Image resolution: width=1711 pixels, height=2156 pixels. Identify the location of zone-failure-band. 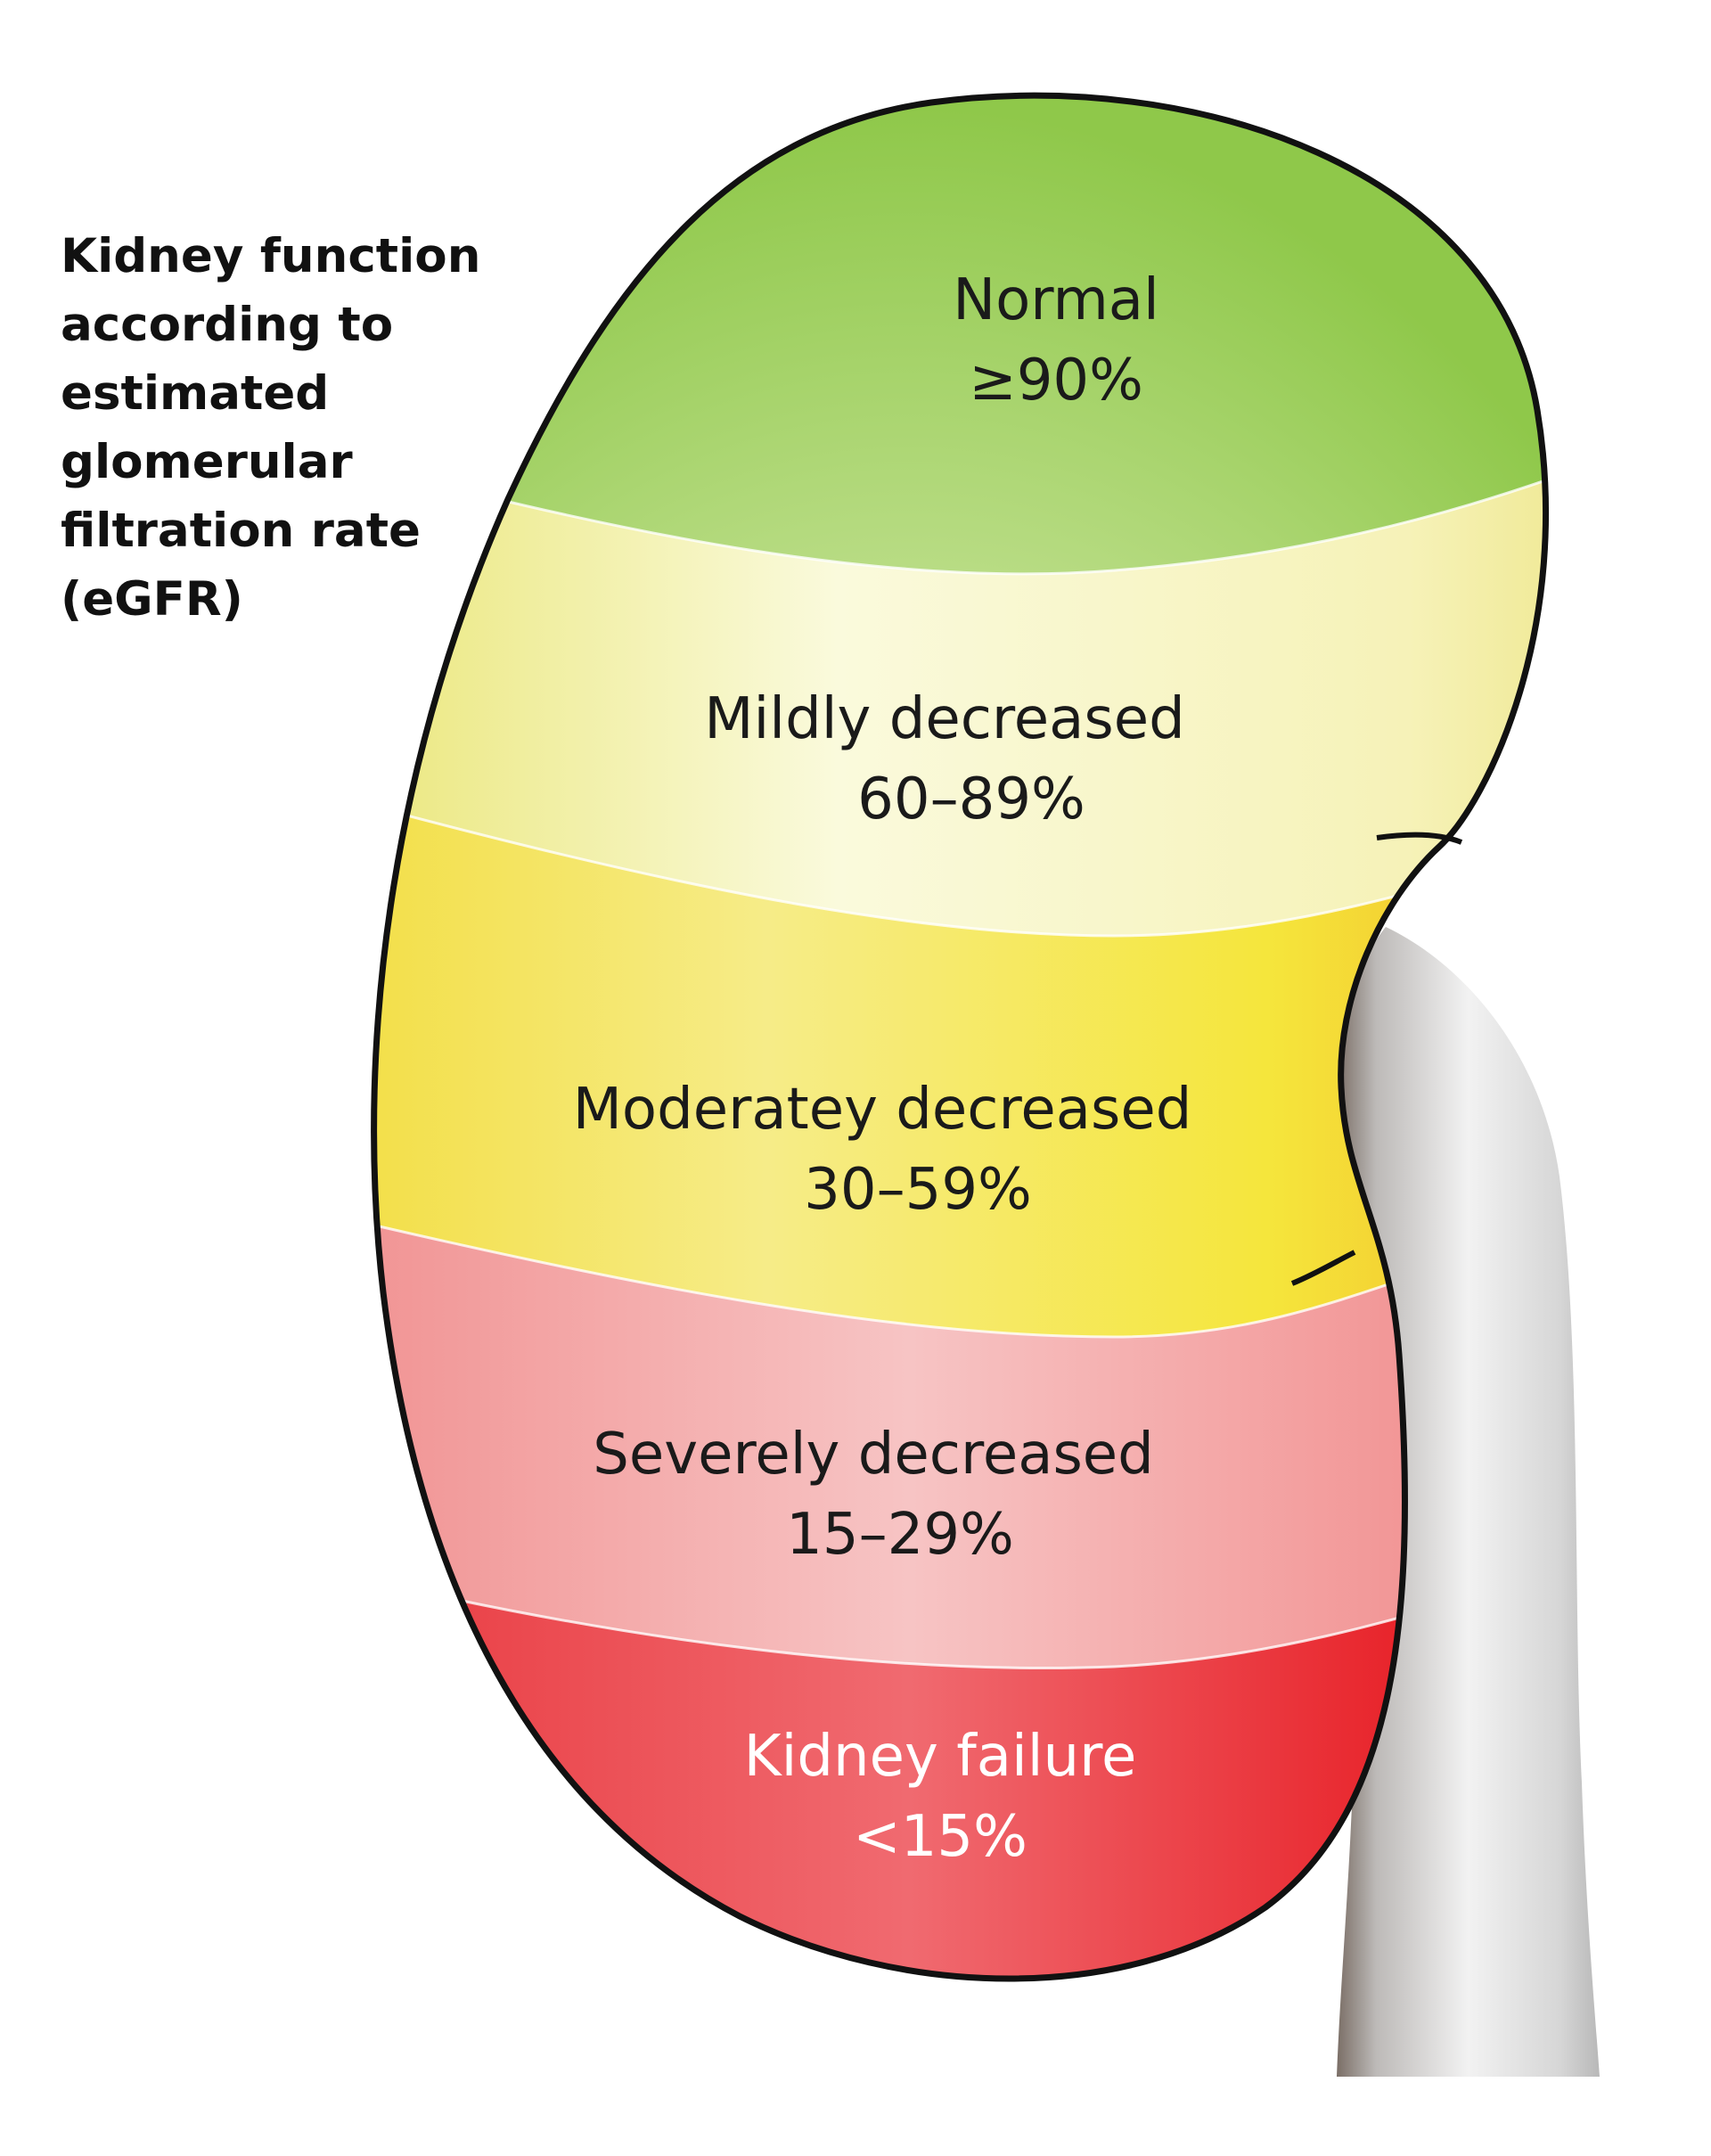
(959, 1775).